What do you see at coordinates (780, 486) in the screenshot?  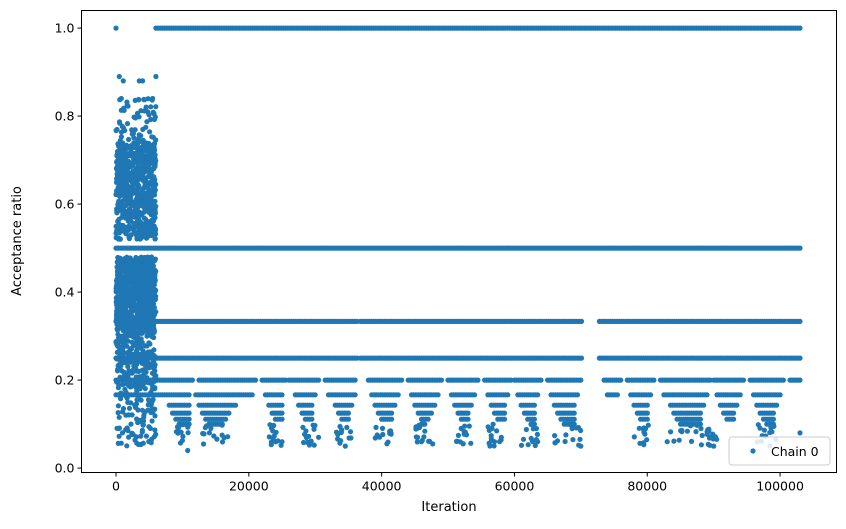 I see `x-tick-label: 100000` at bounding box center [780, 486].